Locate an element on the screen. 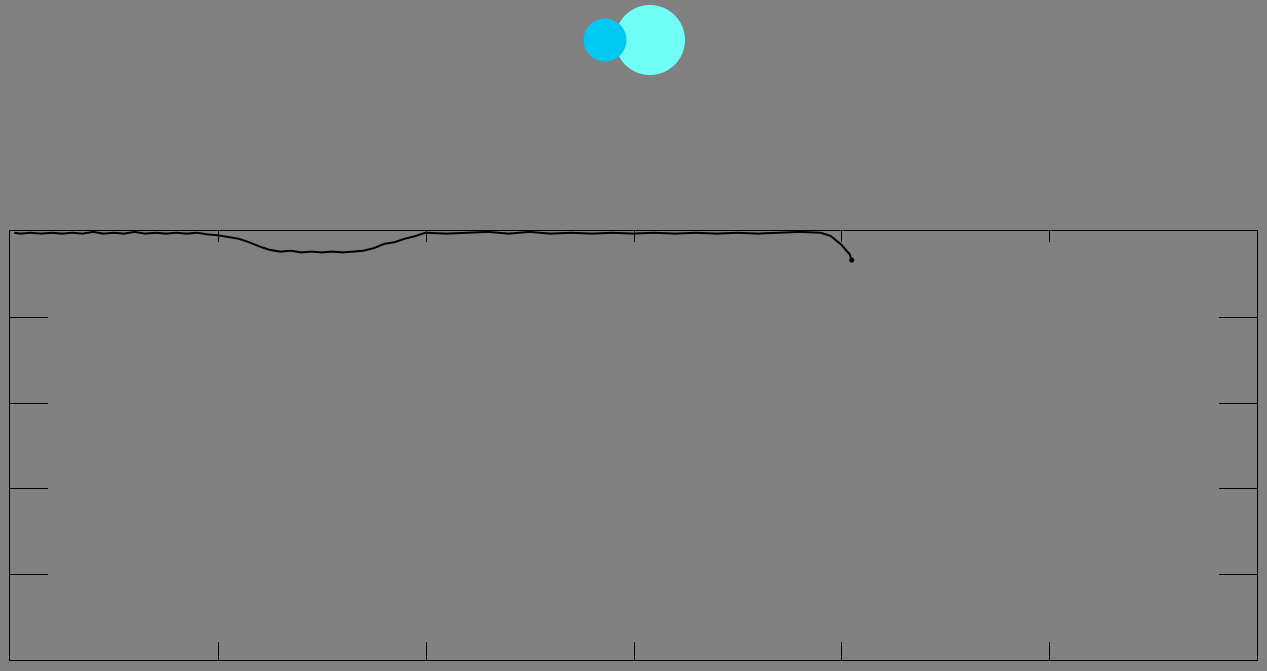 The height and width of the screenshot is (671, 1267). series-end-point is located at coordinates (852, 260).